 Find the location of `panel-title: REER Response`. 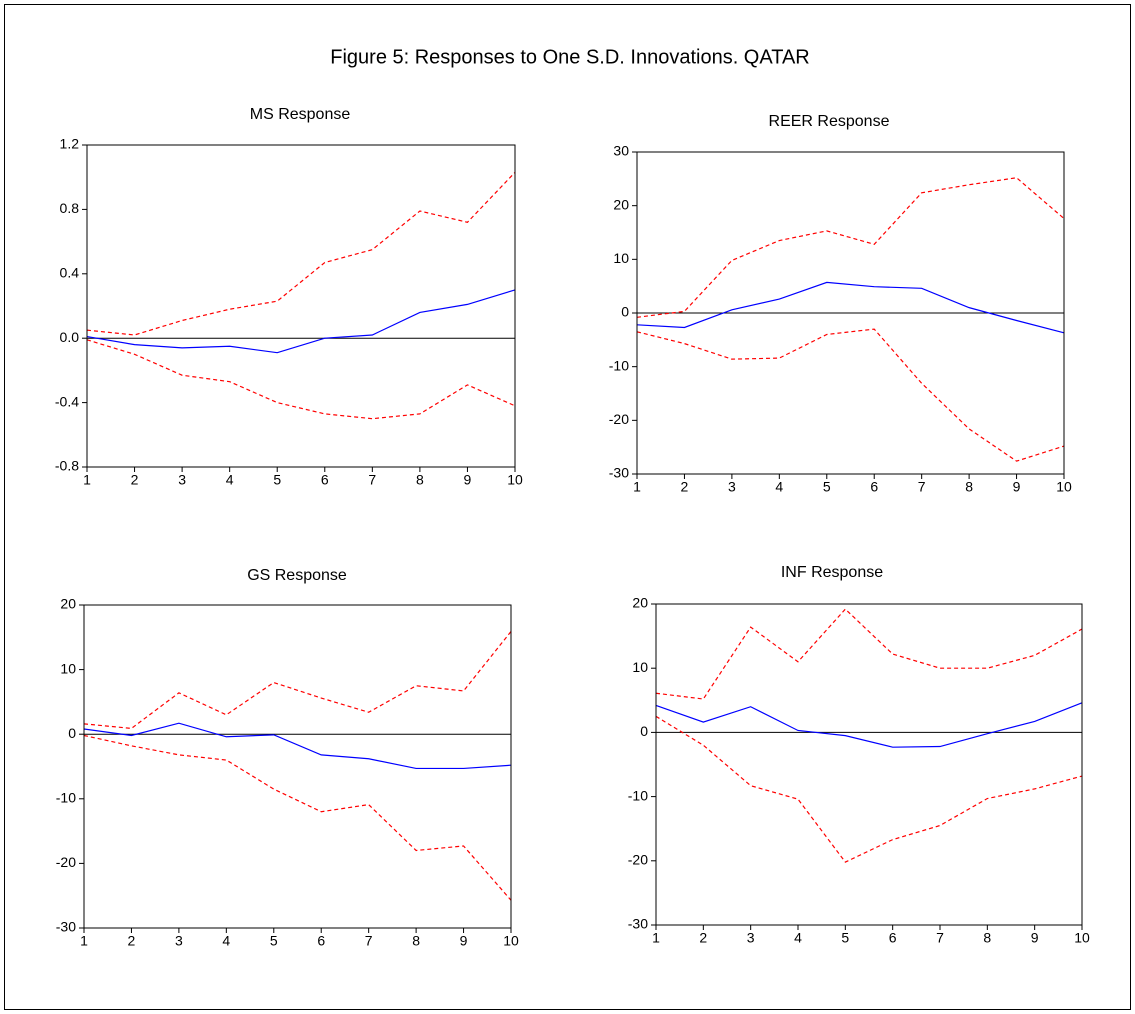

panel-title: REER Response is located at coordinates (829, 121).